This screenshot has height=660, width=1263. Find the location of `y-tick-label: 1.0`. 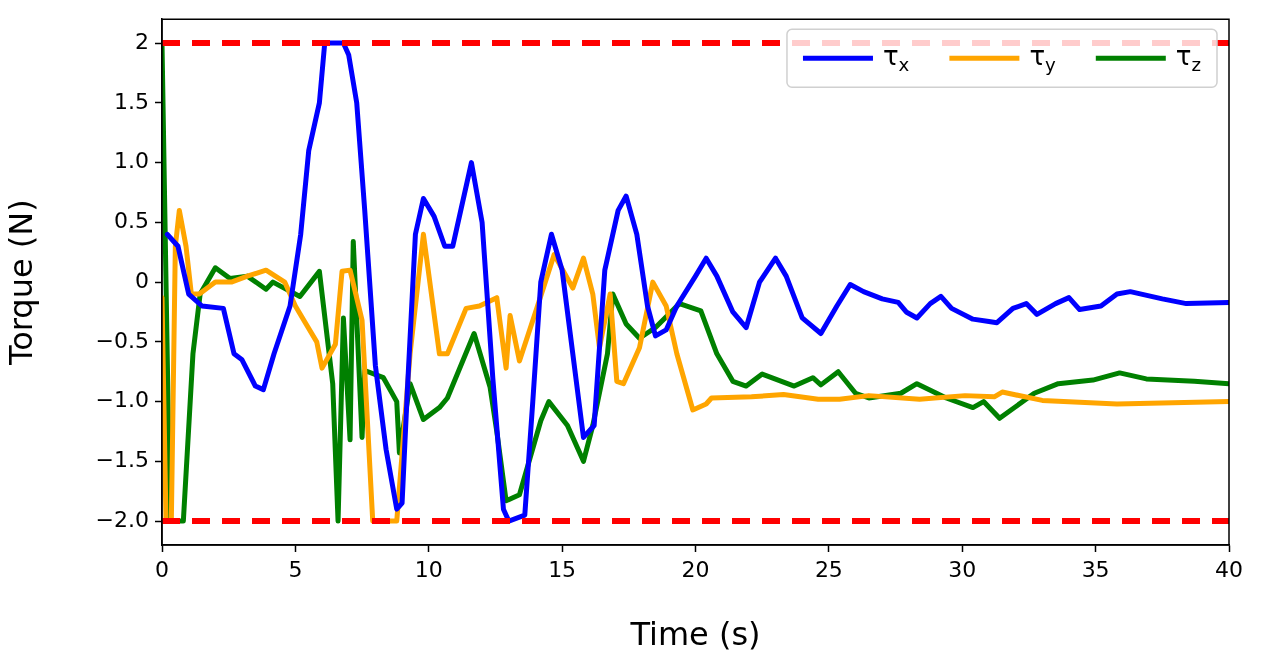

y-tick-label: 1.0 is located at coordinates (131, 161).